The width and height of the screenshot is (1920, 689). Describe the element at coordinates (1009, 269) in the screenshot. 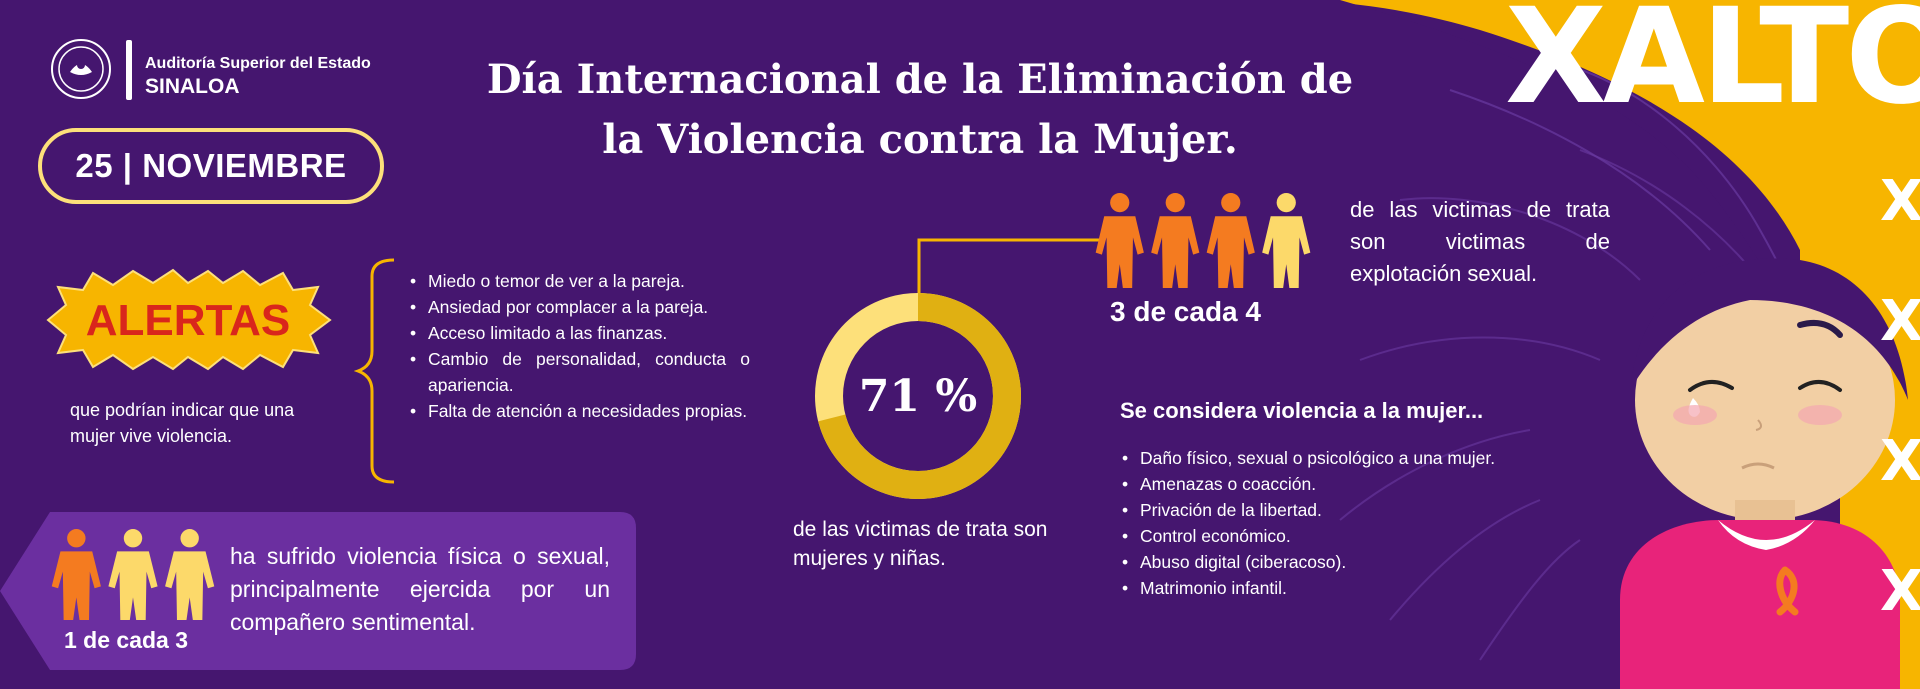

I see `connector-line` at that location.